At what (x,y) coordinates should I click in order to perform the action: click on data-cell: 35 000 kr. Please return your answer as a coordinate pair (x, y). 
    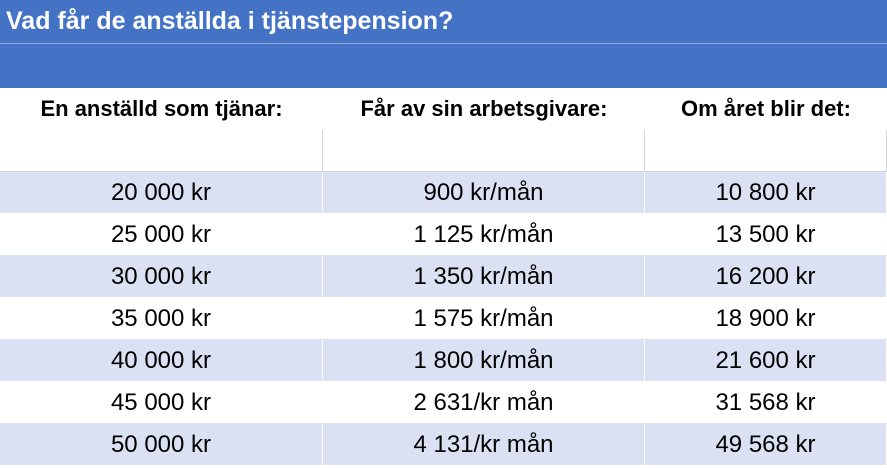
    Looking at the image, I should click on (161, 318).